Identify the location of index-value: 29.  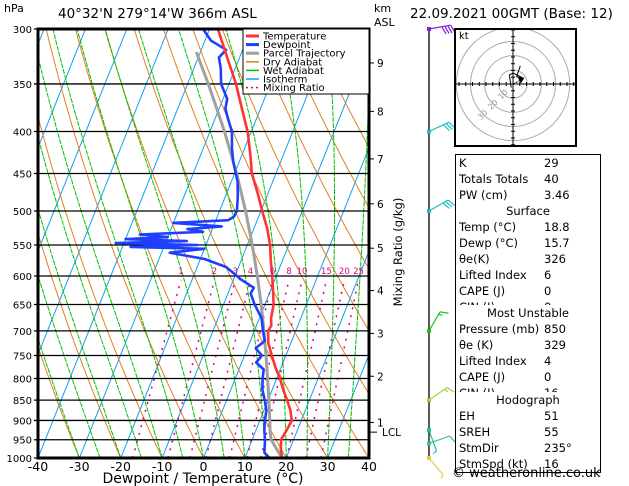
(551, 163).